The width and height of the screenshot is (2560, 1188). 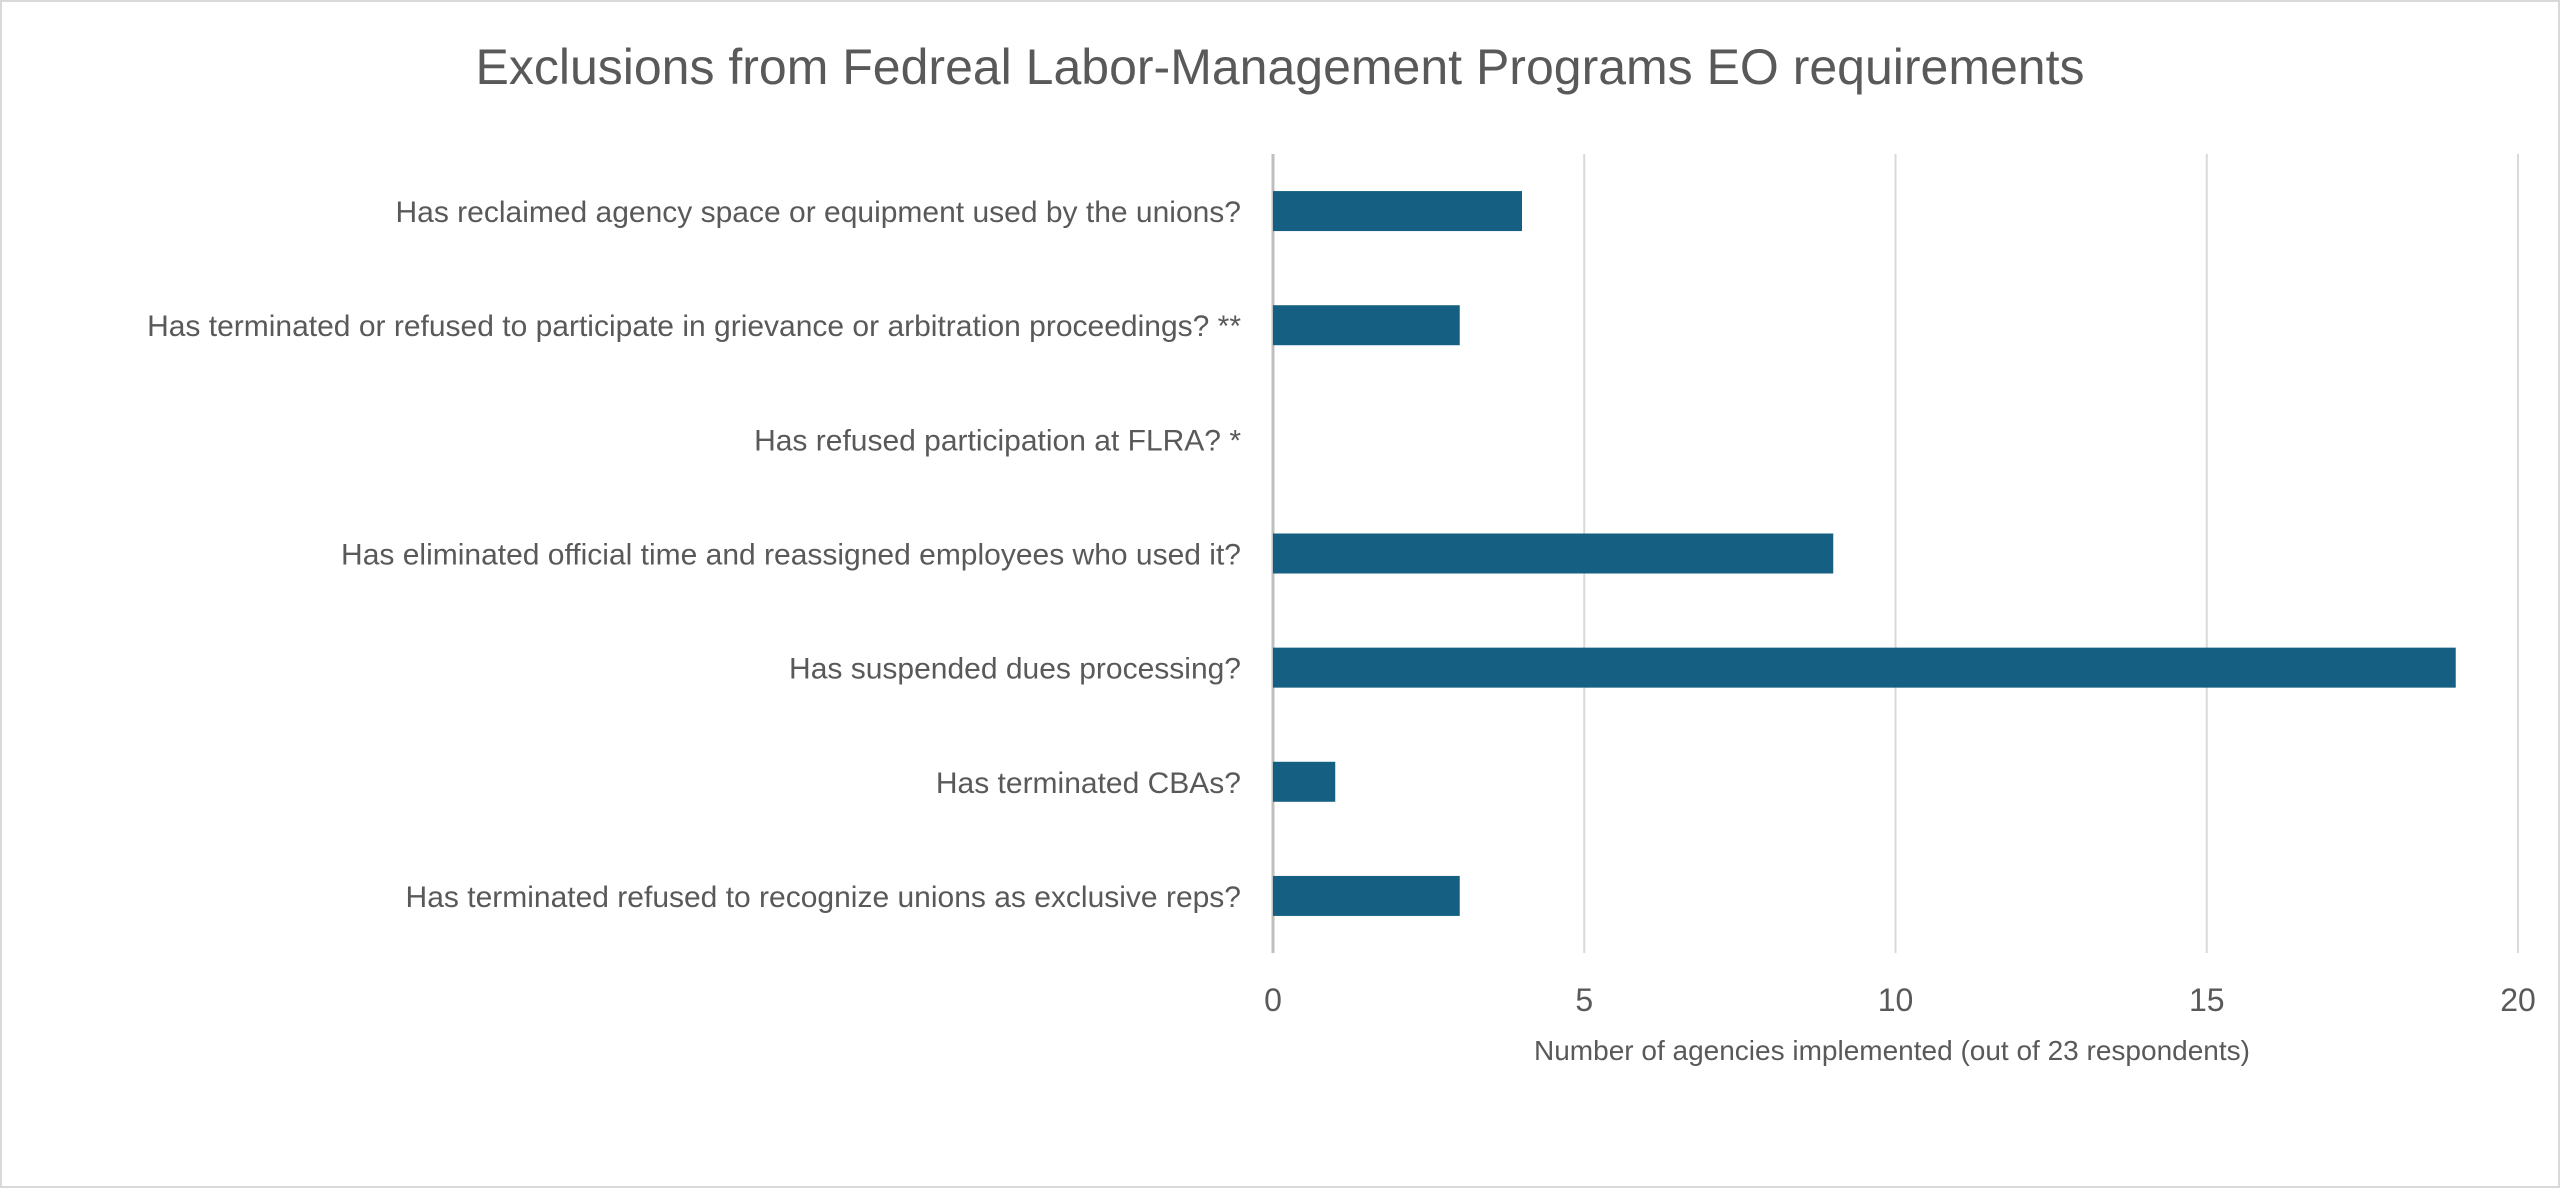 I want to click on category-label: Has terminated CBAs?, so click(x=1088, y=783).